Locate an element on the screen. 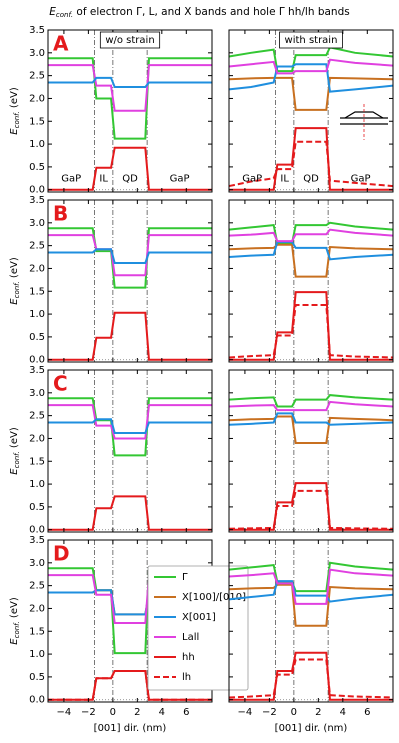 This screenshot has width=399, height=743. x-tick-label: −4 is located at coordinates (245, 712).